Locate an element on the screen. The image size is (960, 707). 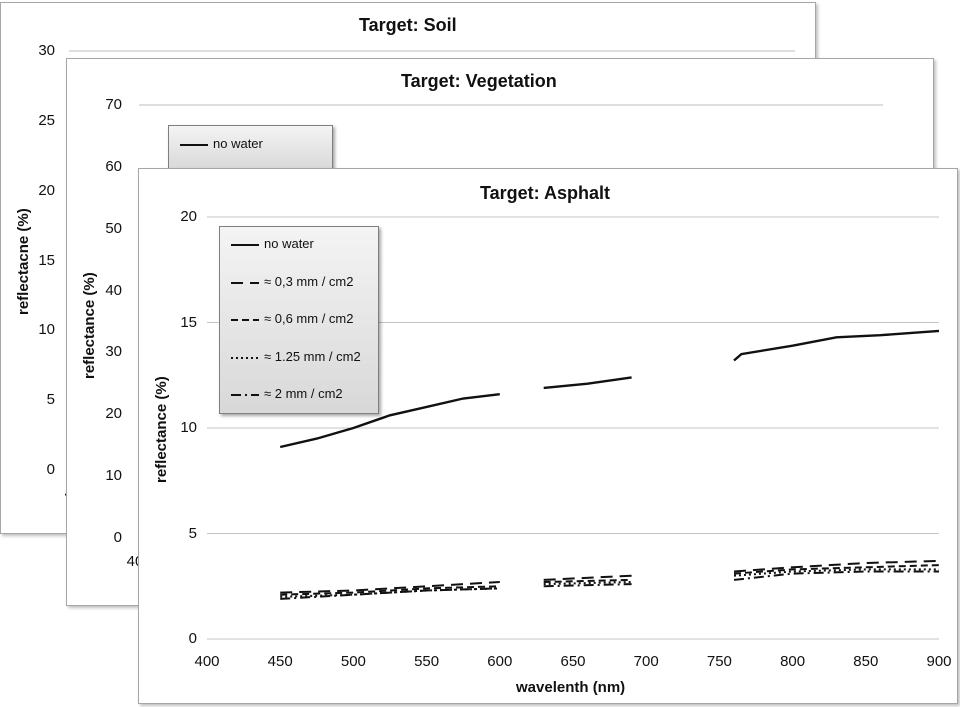
asphalt-x-tick: 450 is located at coordinates (280, 661).